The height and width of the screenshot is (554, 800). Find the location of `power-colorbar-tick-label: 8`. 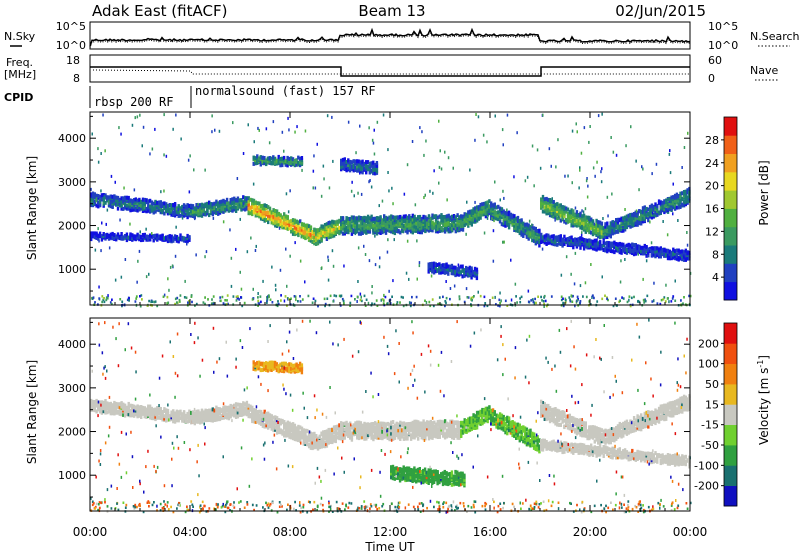

power-colorbar-tick-label: 8 is located at coordinates (715, 254).